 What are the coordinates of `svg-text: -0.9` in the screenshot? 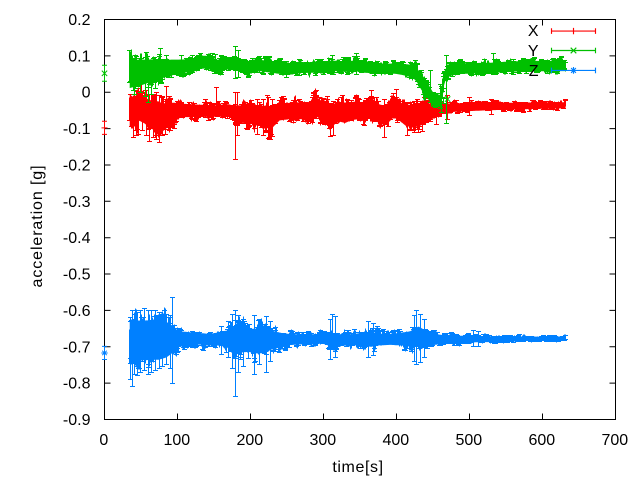 It's located at (77, 420).